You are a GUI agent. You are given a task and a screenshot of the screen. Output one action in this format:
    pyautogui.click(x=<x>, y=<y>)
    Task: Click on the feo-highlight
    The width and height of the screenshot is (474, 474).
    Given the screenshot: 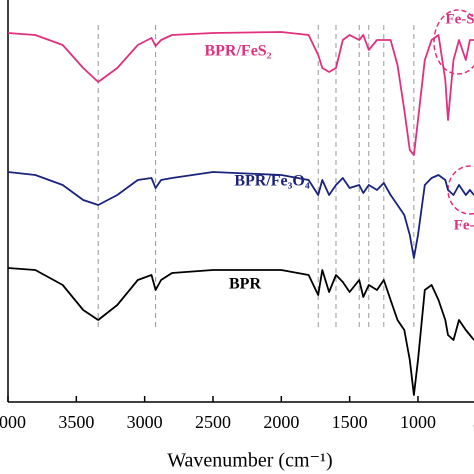 What is the action you would take?
    pyautogui.click(x=460, y=190)
    